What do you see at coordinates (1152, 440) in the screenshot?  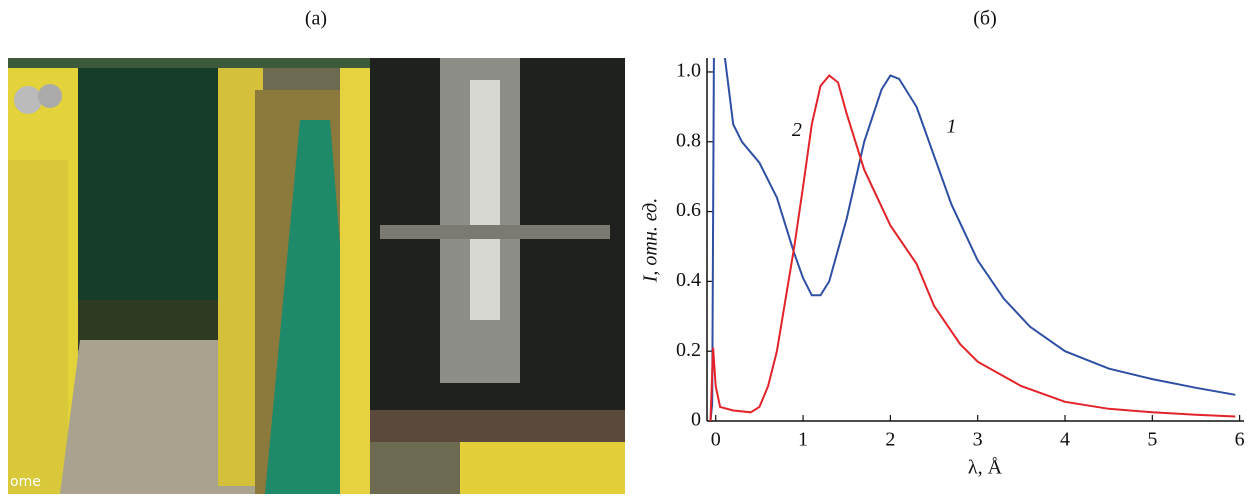 I see `x-tick-label: 5` at bounding box center [1152, 440].